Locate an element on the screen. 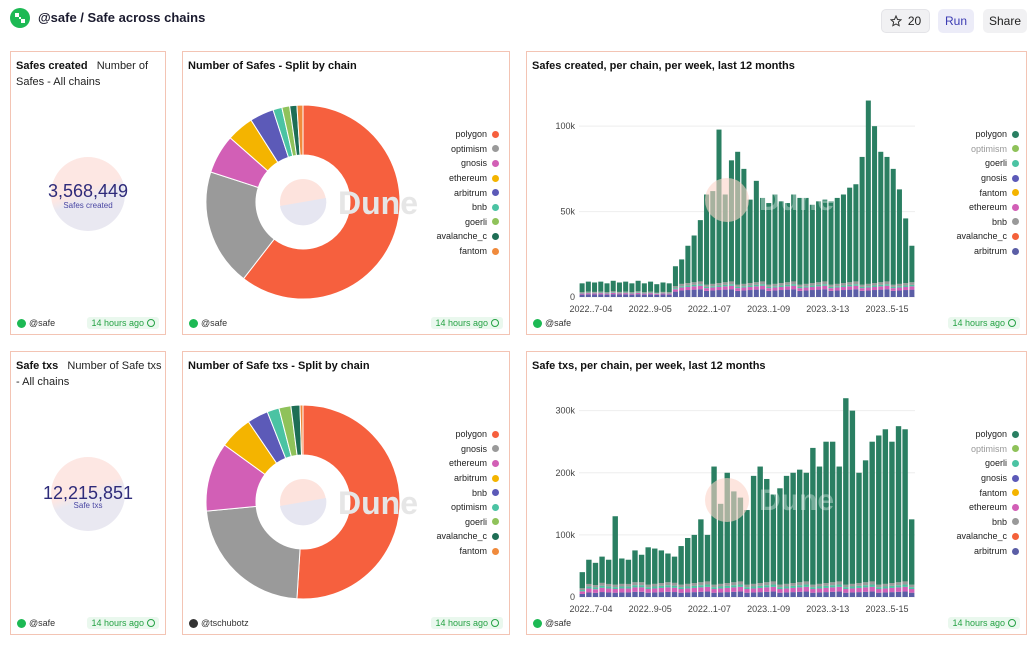 The image size is (1036, 647). pie-slice-polygon is located at coordinates (348, 502).